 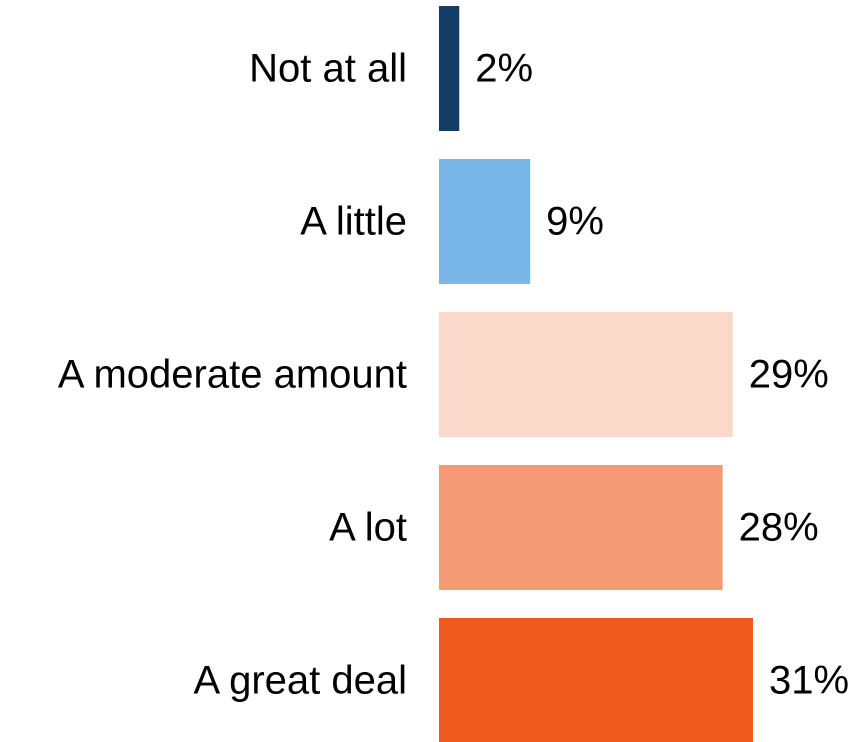 I want to click on value-label-3: 28%, so click(x=779, y=528).